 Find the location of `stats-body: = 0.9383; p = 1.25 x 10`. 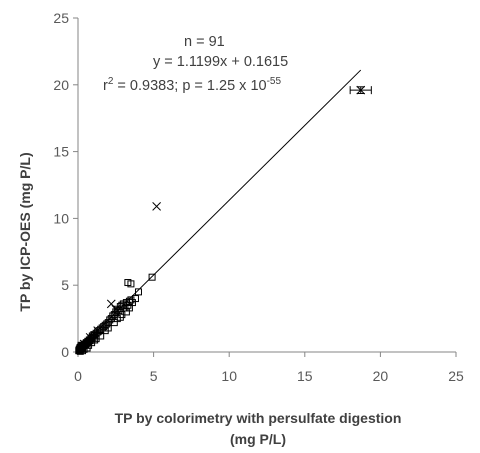

stats-body: = 0.9383; p = 1.25 x 10 is located at coordinates (189, 86).